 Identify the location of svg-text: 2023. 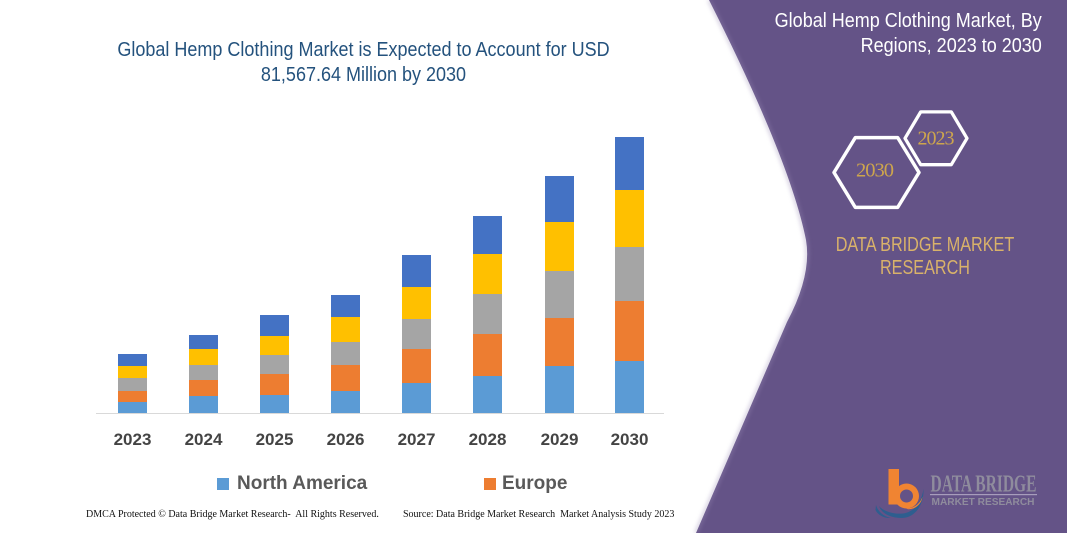
(936, 139).